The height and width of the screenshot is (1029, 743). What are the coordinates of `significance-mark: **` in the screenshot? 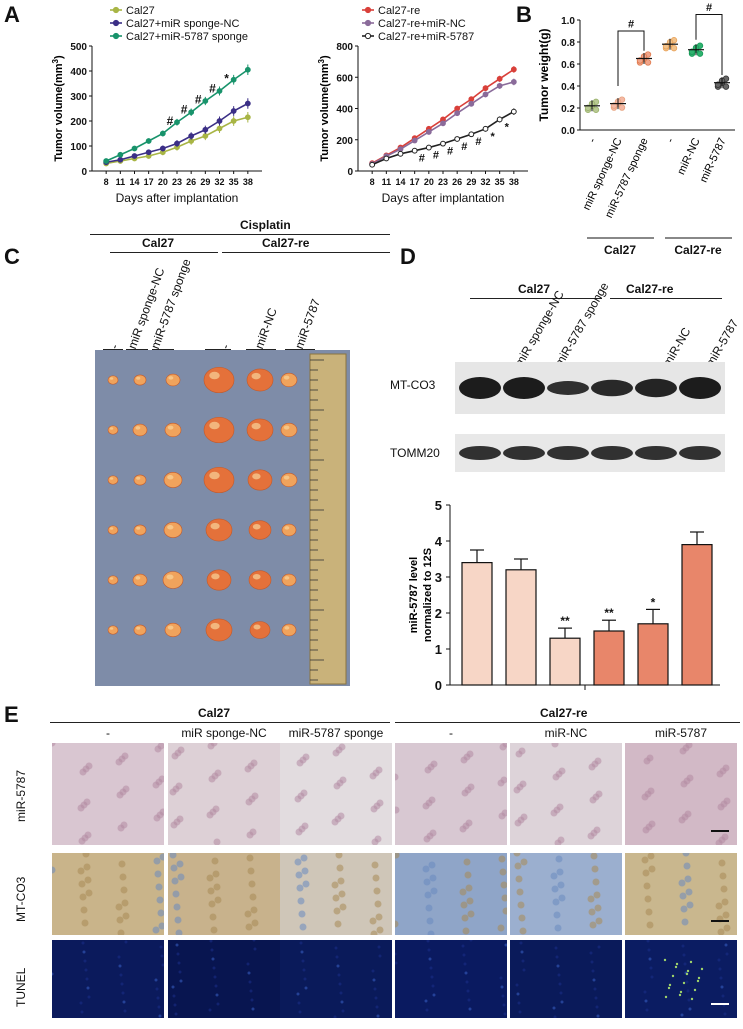 It's located at (609, 613).